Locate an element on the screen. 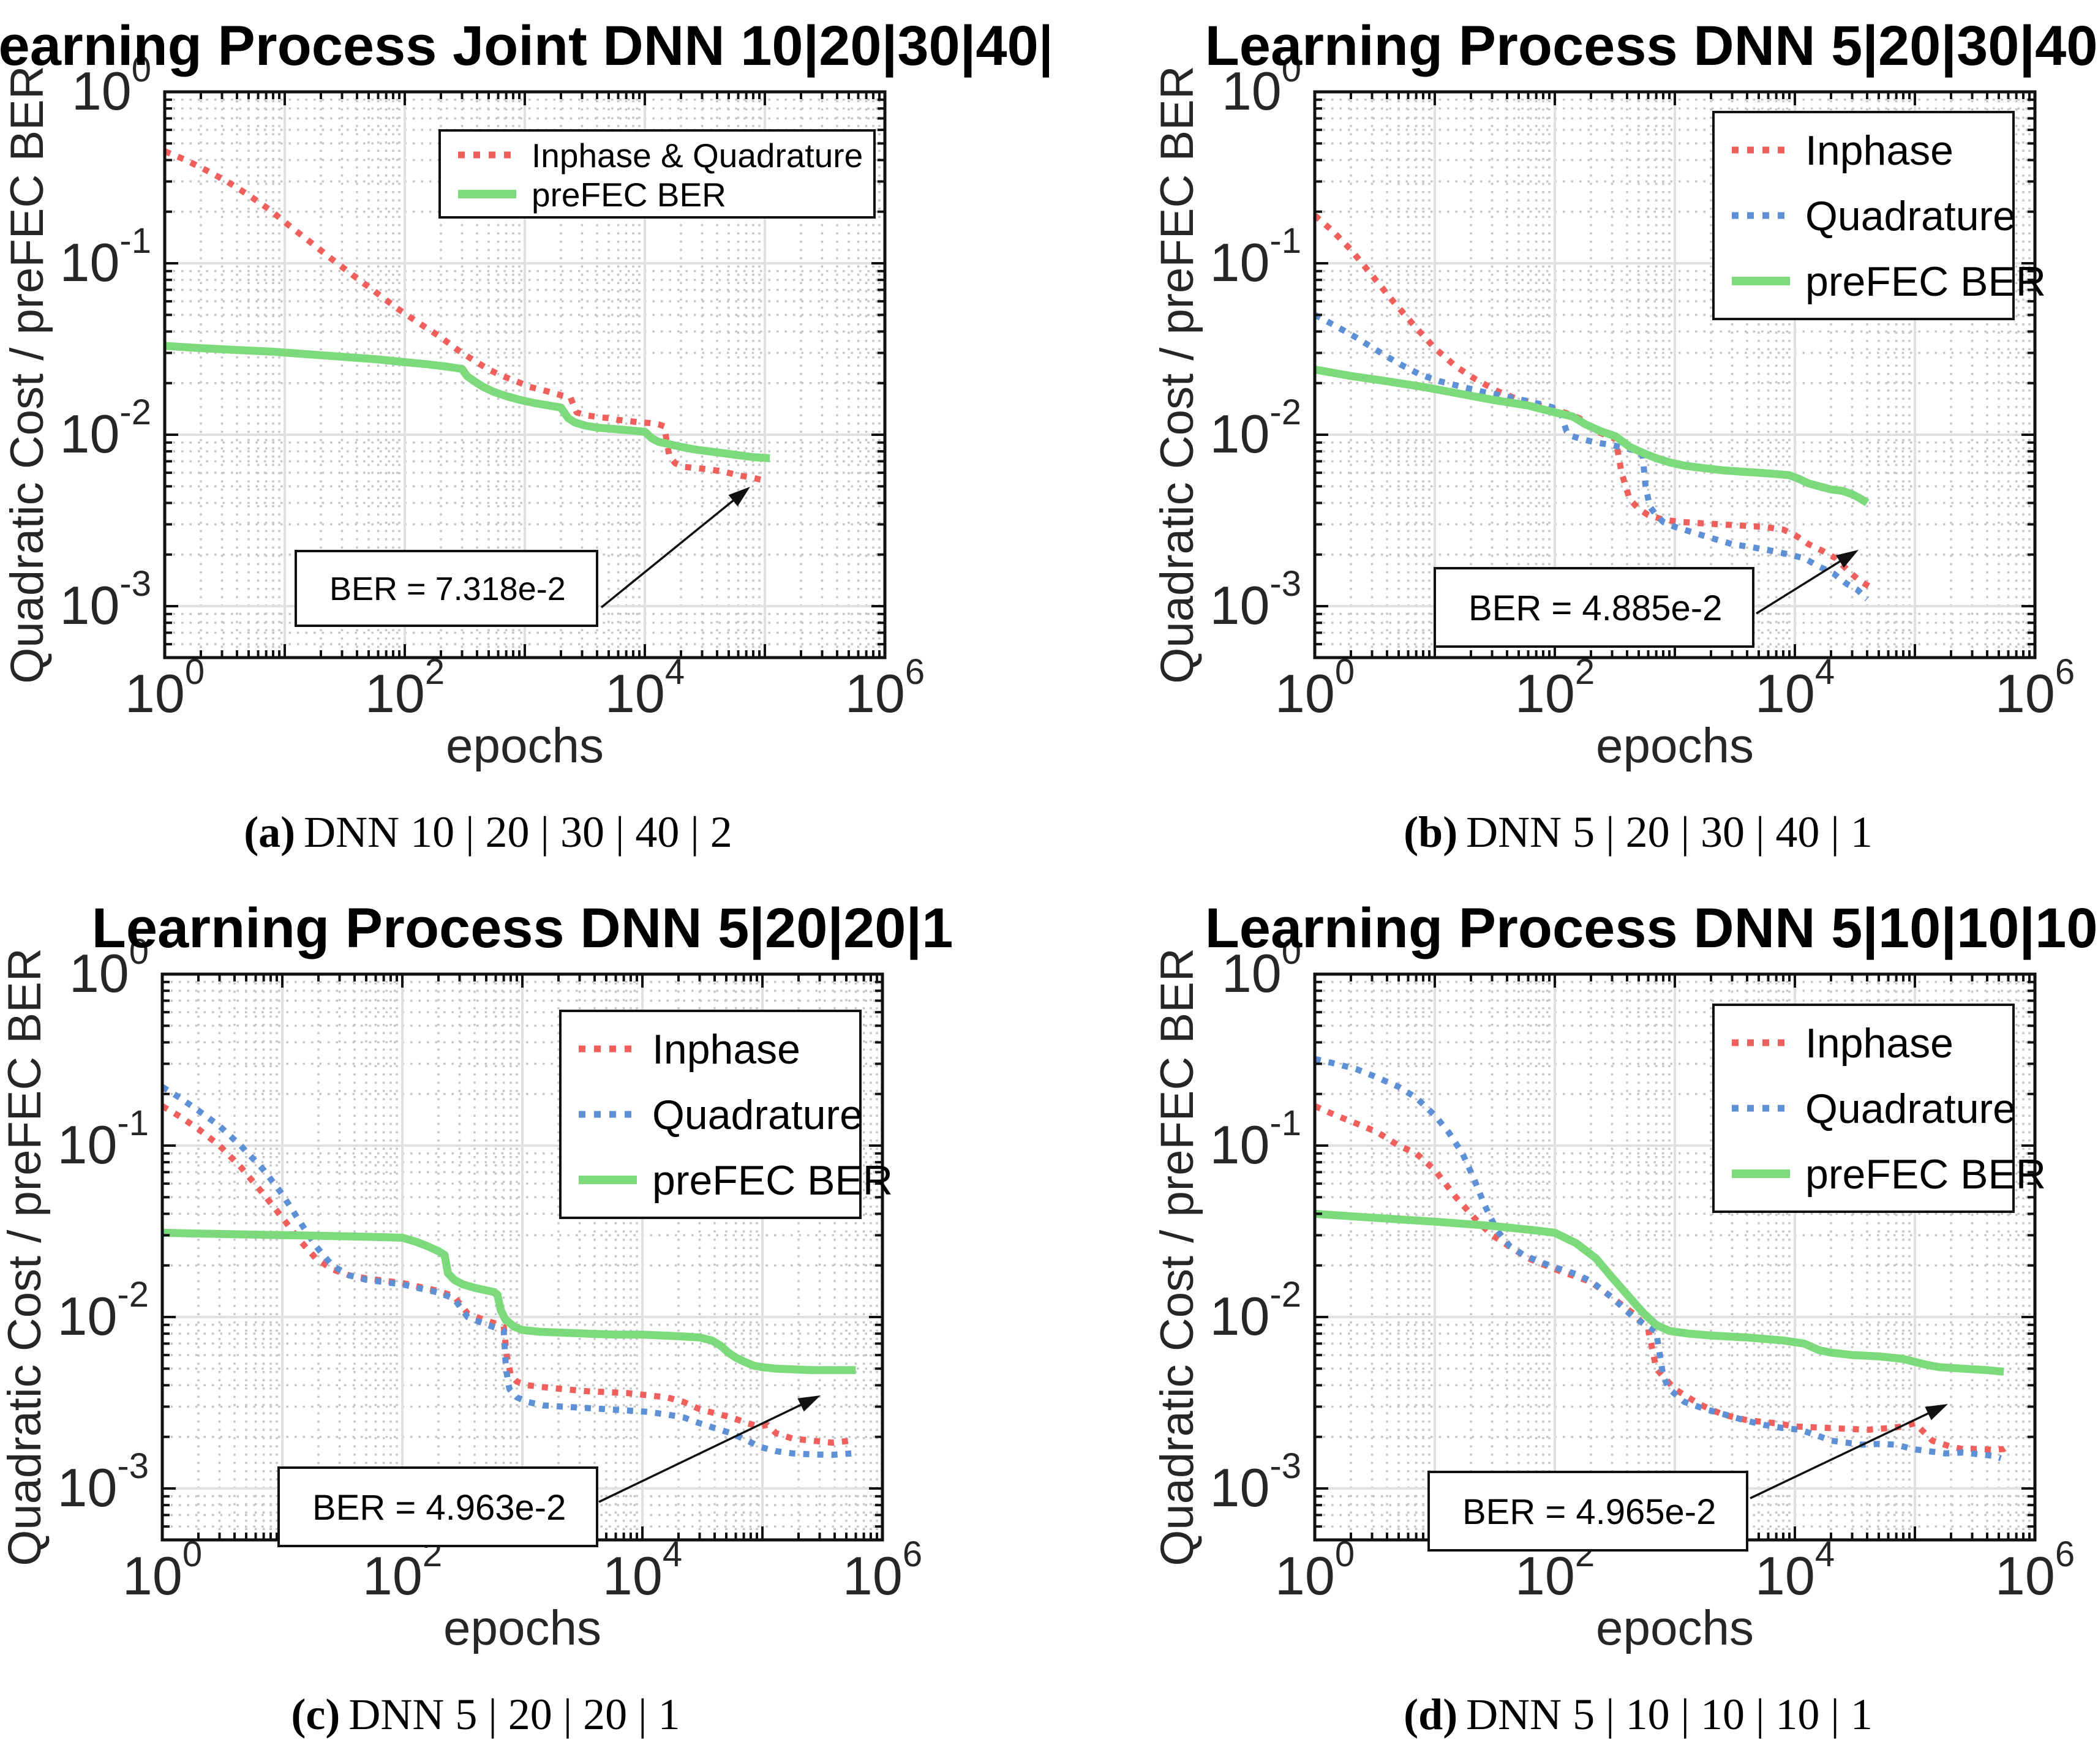  caption-c: (c) DNN 5 | 20 | 20 | 1 is located at coordinates (486, 1714).